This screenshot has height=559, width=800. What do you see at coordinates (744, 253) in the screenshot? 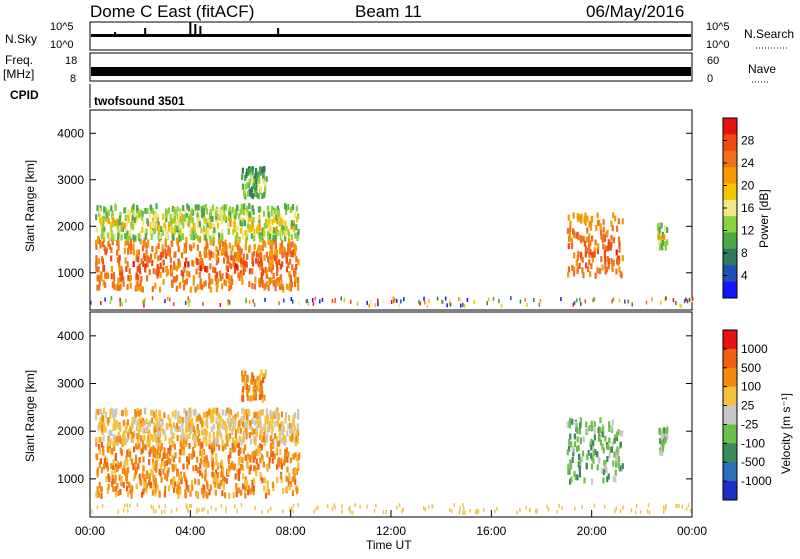
I see `colorbar-tick-label: 8` at bounding box center [744, 253].